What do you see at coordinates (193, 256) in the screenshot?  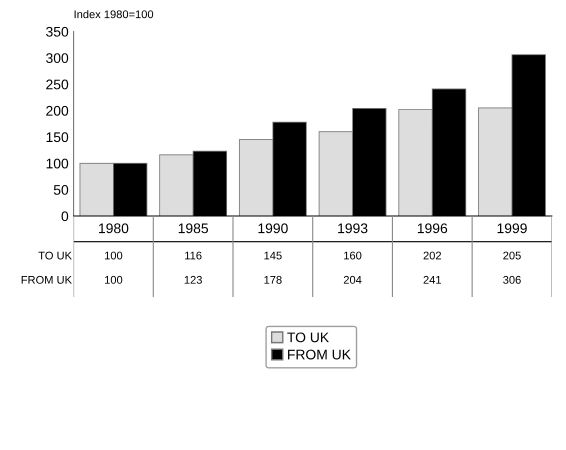 I see `data-label: 116` at bounding box center [193, 256].